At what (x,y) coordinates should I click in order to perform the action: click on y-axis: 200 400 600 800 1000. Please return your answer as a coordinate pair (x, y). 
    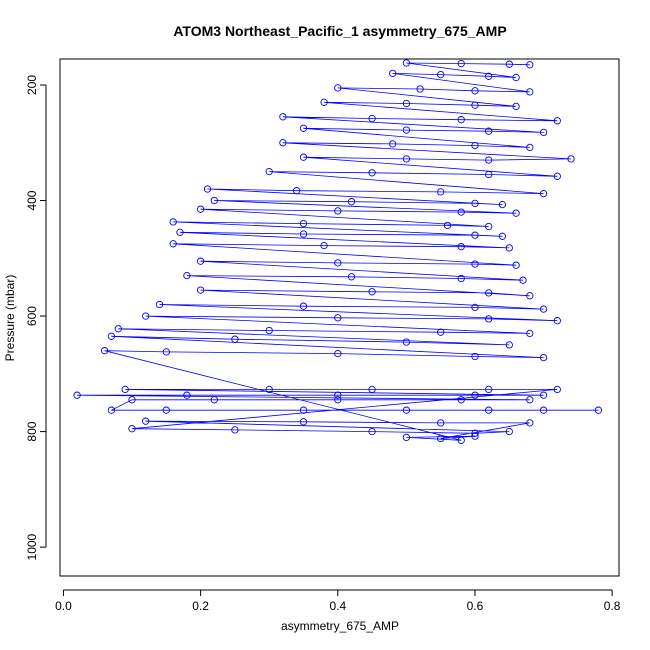
    Looking at the image, I should click on (36, 317).